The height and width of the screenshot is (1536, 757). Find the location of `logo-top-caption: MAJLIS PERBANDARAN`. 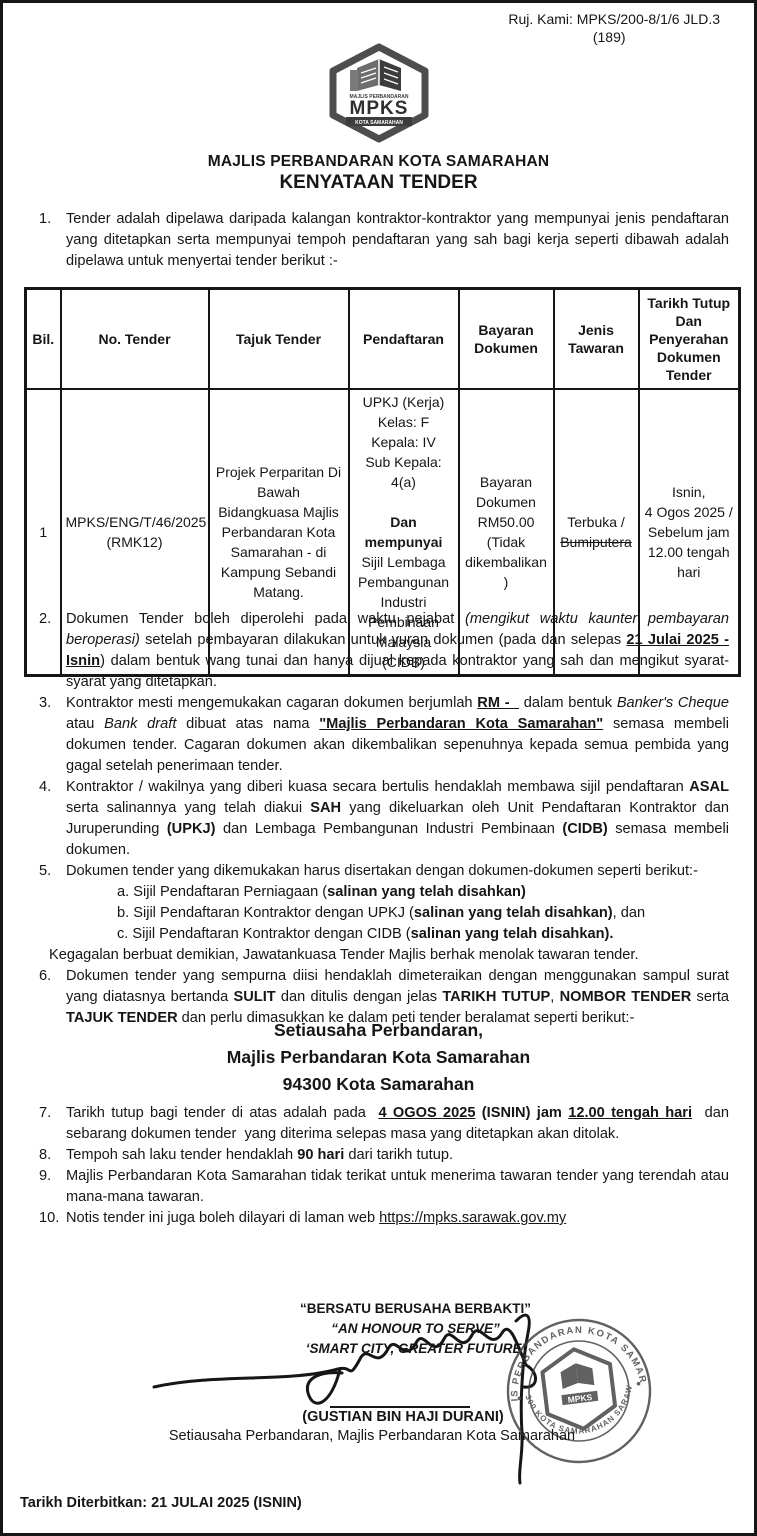

logo-top-caption: MAJLIS PERBANDARAN is located at coordinates (378, 97).